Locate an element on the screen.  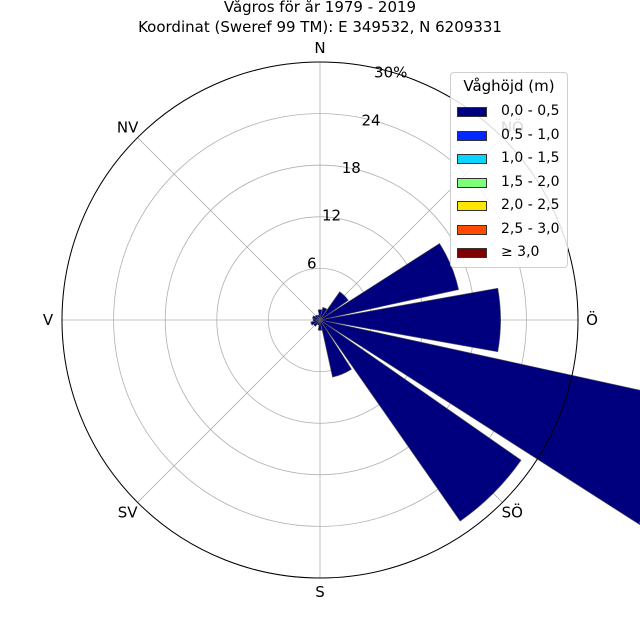
compass-label-SÖ: SÖ is located at coordinates (512, 511).